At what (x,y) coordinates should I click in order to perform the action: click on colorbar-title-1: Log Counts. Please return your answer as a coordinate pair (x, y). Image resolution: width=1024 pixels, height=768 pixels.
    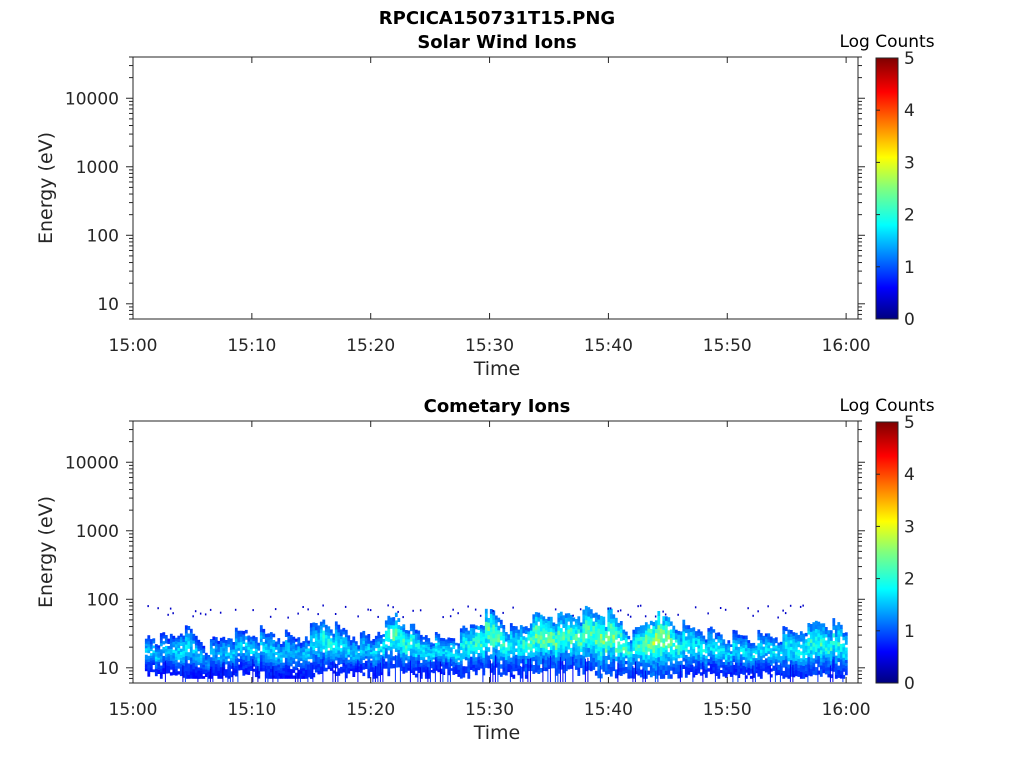
    Looking at the image, I should click on (886, 42).